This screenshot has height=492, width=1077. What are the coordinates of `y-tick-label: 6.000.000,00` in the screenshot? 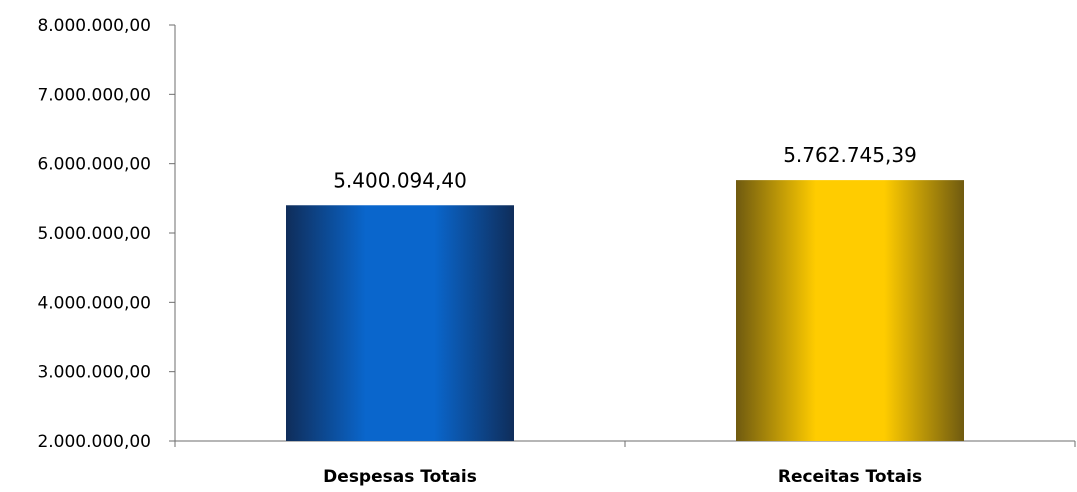 It's located at (94, 165).